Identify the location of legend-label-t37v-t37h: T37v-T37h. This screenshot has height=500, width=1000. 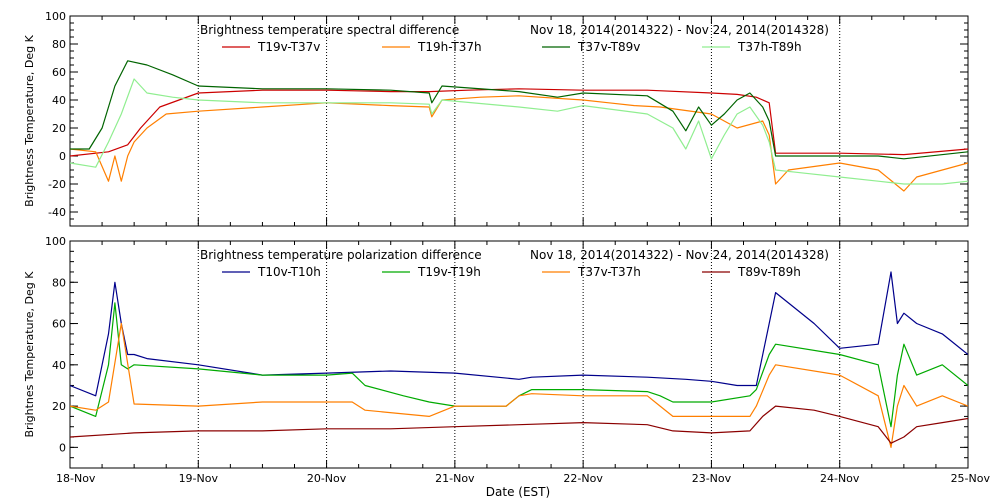
(609, 272).